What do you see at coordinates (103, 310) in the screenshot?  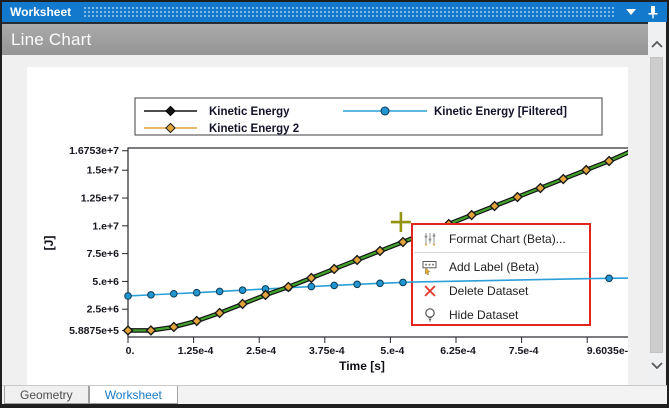 I see `svg-text: 2.5e+6` at bounding box center [103, 310].